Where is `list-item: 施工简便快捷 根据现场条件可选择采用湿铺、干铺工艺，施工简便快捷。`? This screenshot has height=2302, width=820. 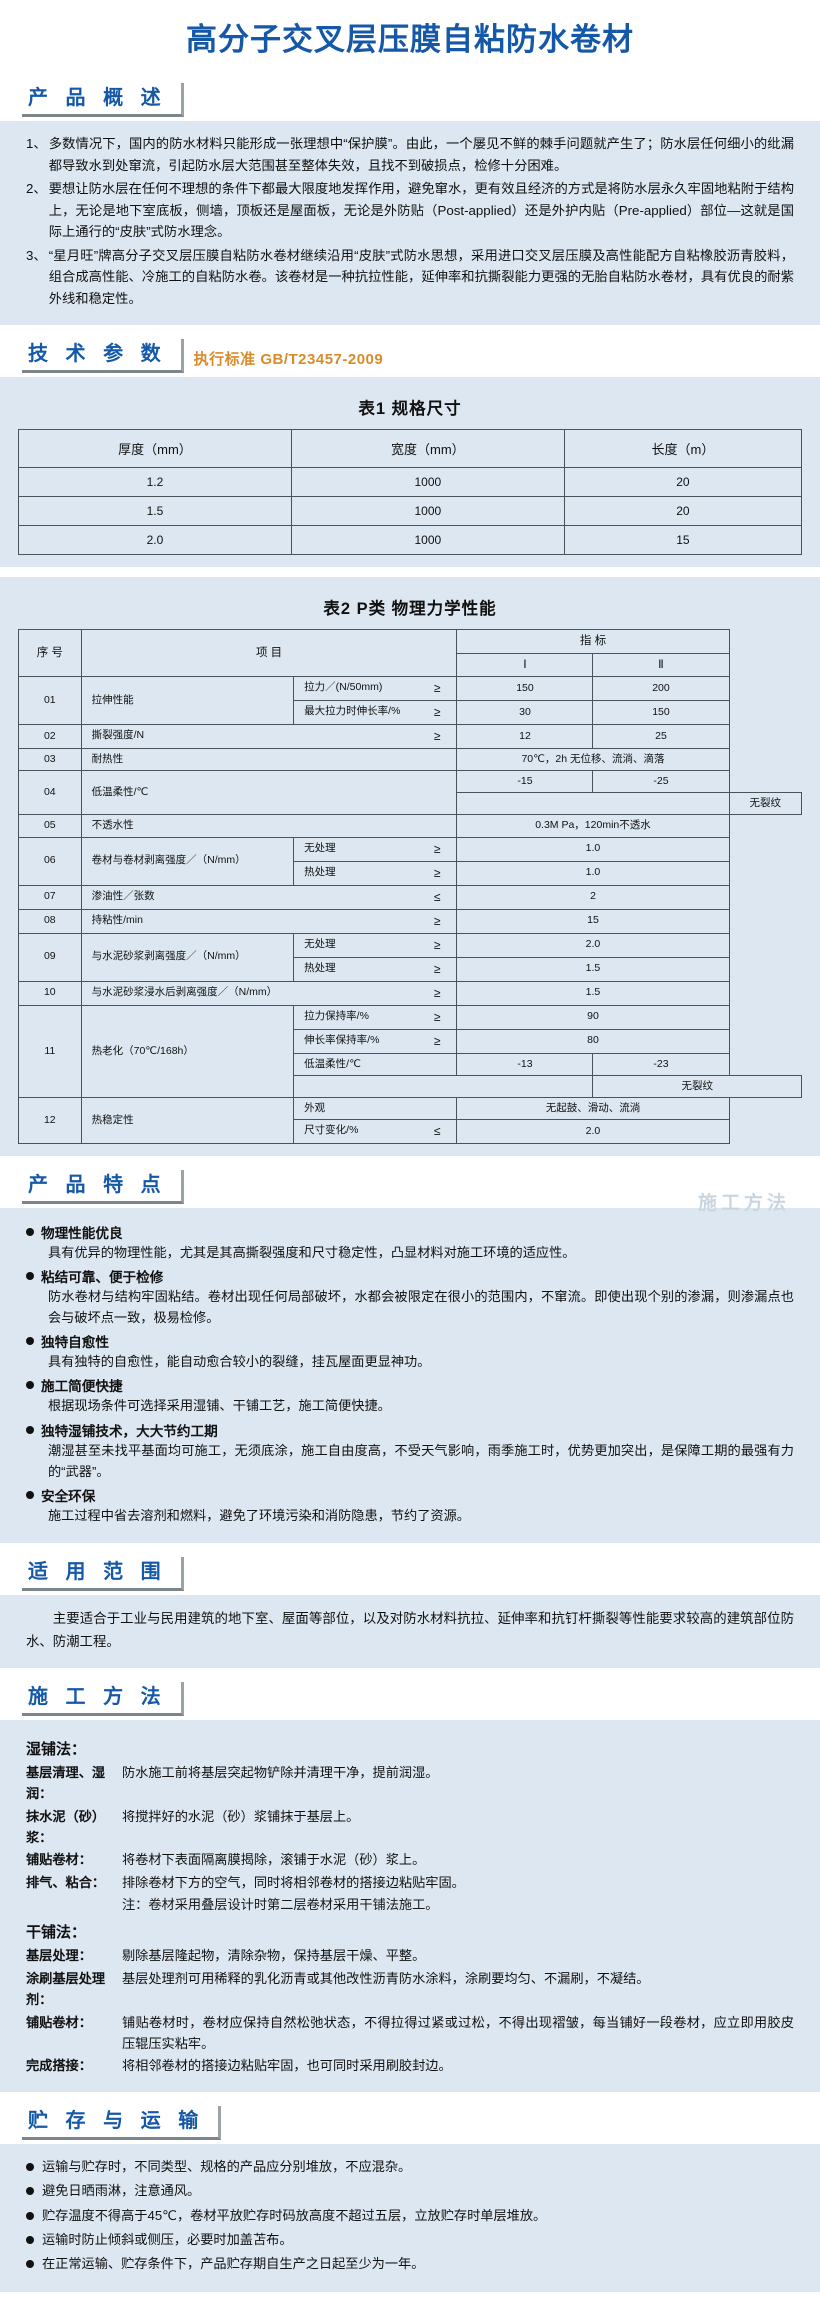
list-item: 施工简便快捷 根据现场条件可选择采用湿铺、干铺工艺，施工简便快捷。 is located at coordinates (410, 1395).